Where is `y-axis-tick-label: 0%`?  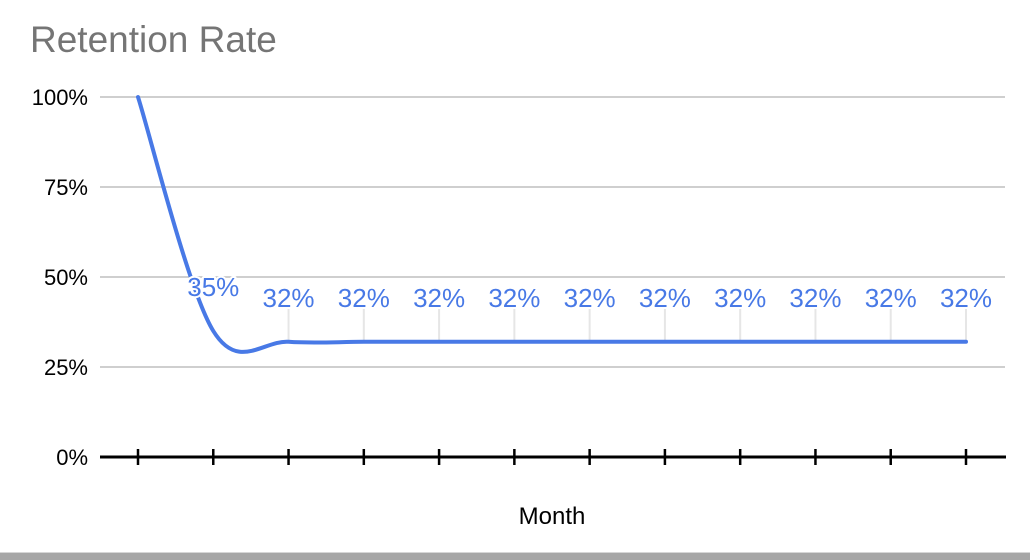
y-axis-tick-label: 0% is located at coordinates (72, 457).